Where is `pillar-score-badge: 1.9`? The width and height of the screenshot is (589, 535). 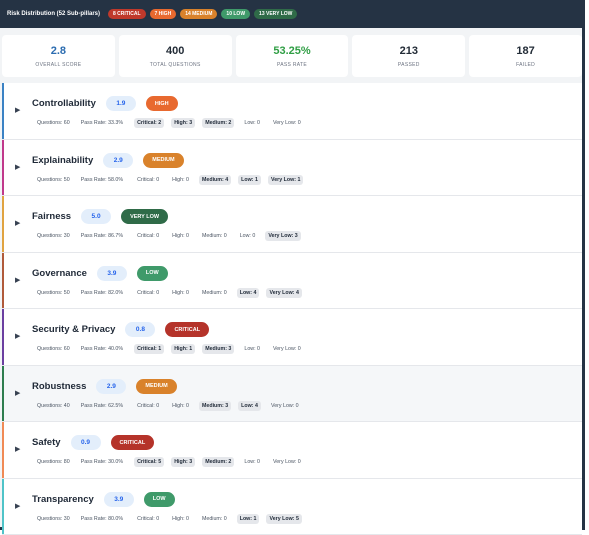 pillar-score-badge: 1.9 is located at coordinates (121, 103).